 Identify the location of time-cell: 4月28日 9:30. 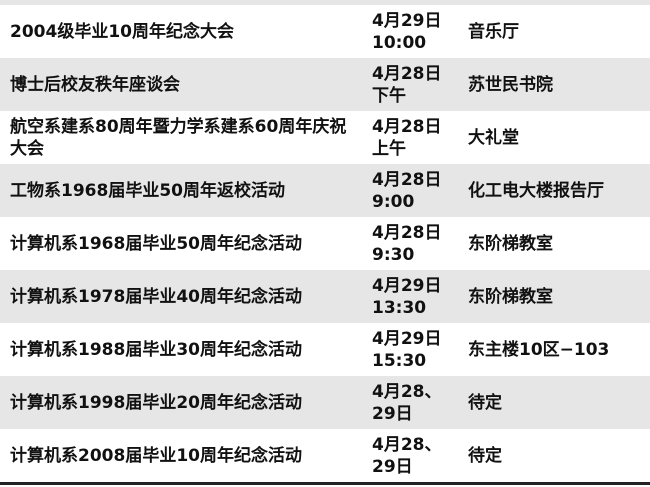
(407, 243).